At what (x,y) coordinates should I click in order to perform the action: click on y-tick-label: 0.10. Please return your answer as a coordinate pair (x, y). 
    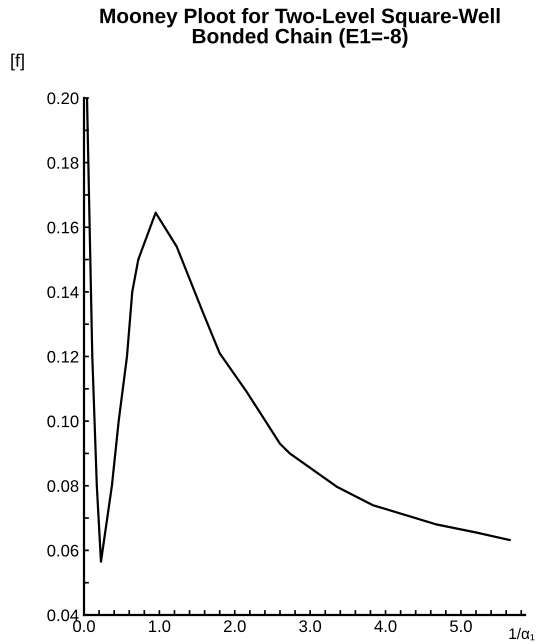
    Looking at the image, I should click on (62, 422).